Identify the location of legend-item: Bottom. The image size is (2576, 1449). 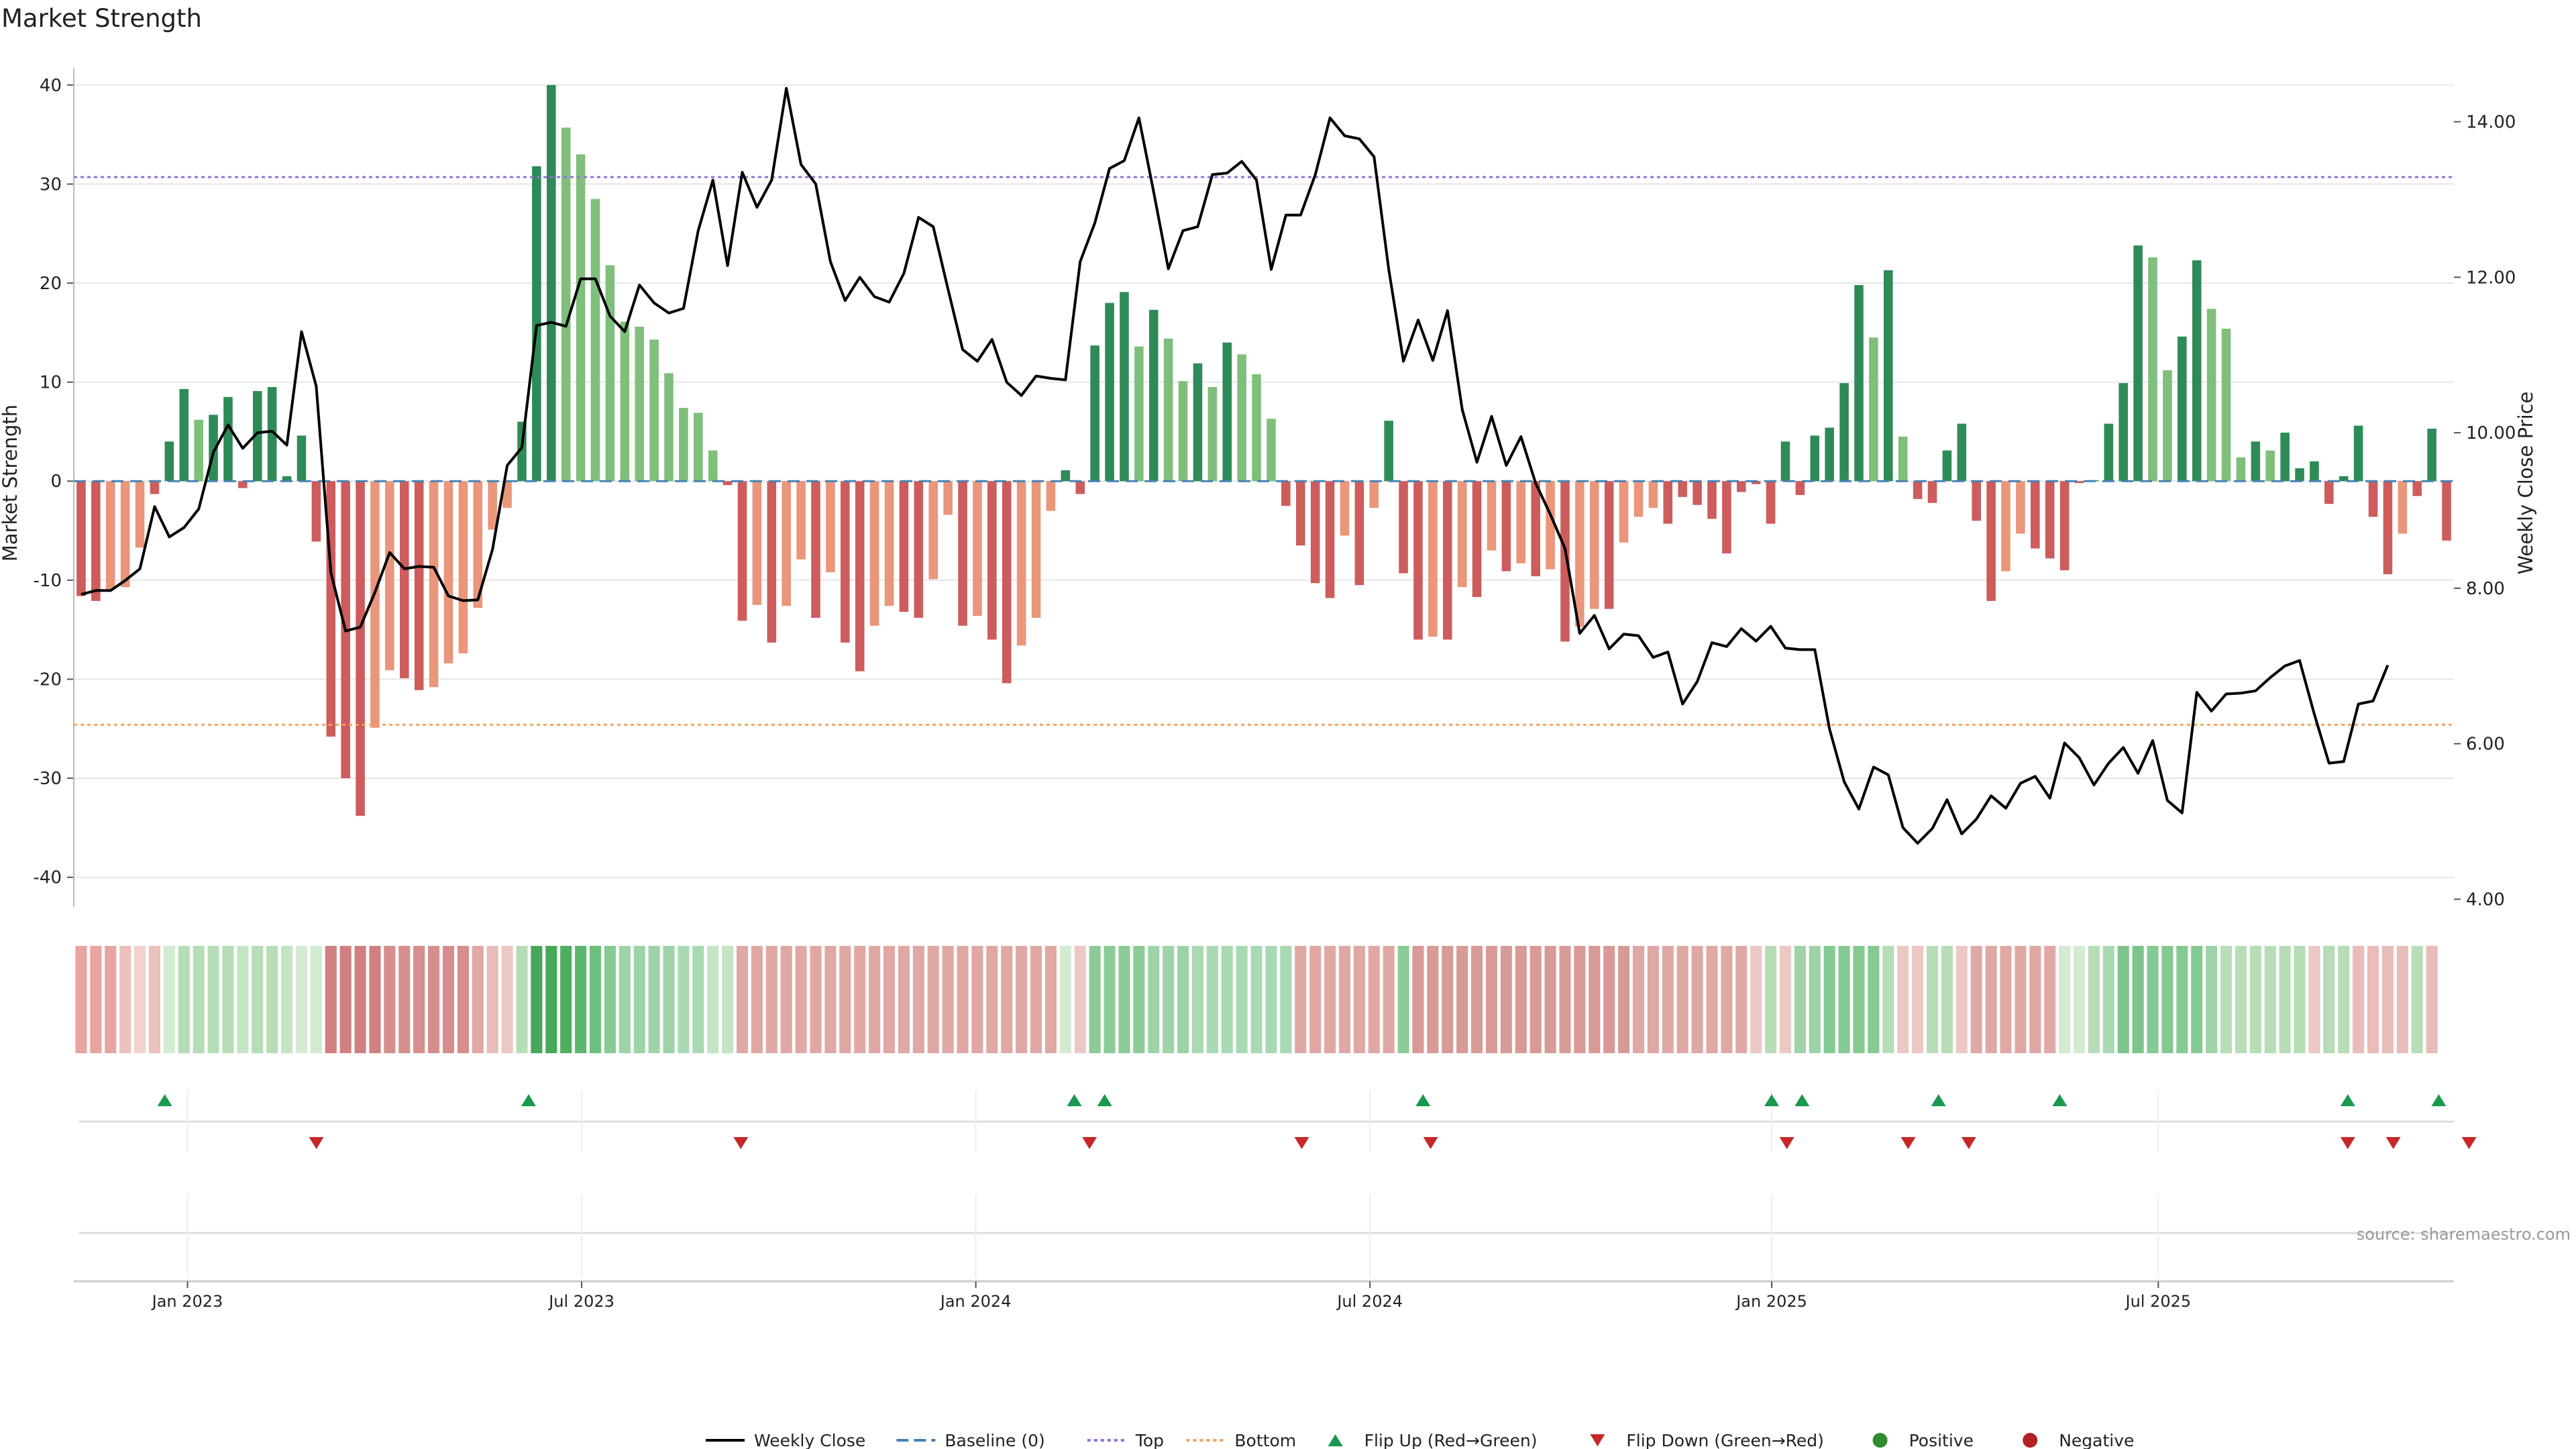
(1241, 1440).